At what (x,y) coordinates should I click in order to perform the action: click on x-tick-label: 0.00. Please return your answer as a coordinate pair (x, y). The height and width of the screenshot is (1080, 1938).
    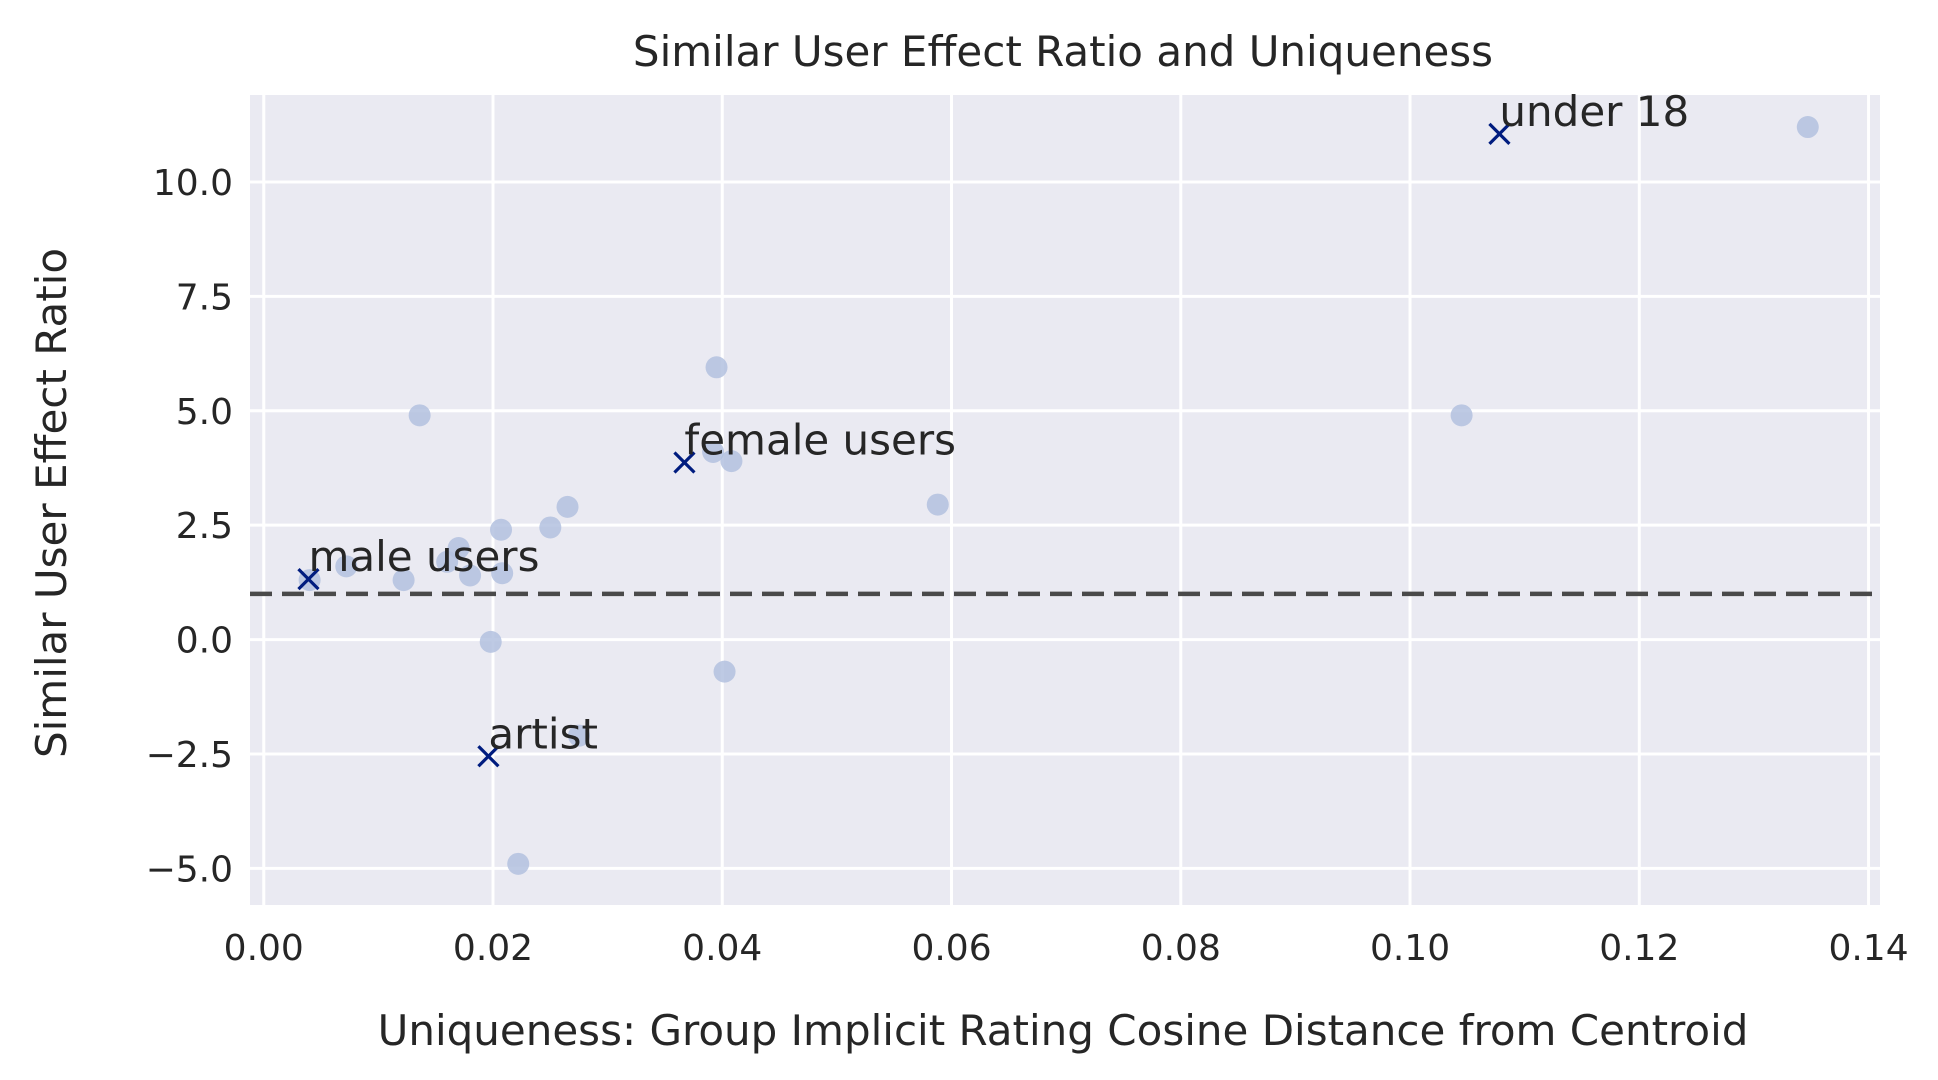
    Looking at the image, I should click on (264, 948).